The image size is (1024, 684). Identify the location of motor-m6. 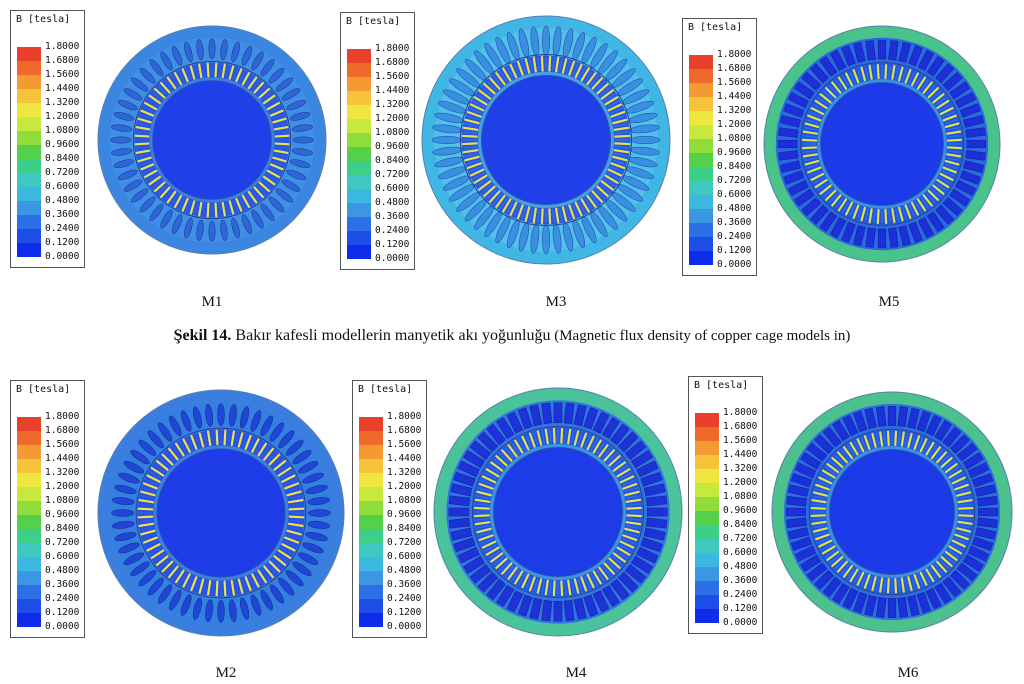
(892, 512).